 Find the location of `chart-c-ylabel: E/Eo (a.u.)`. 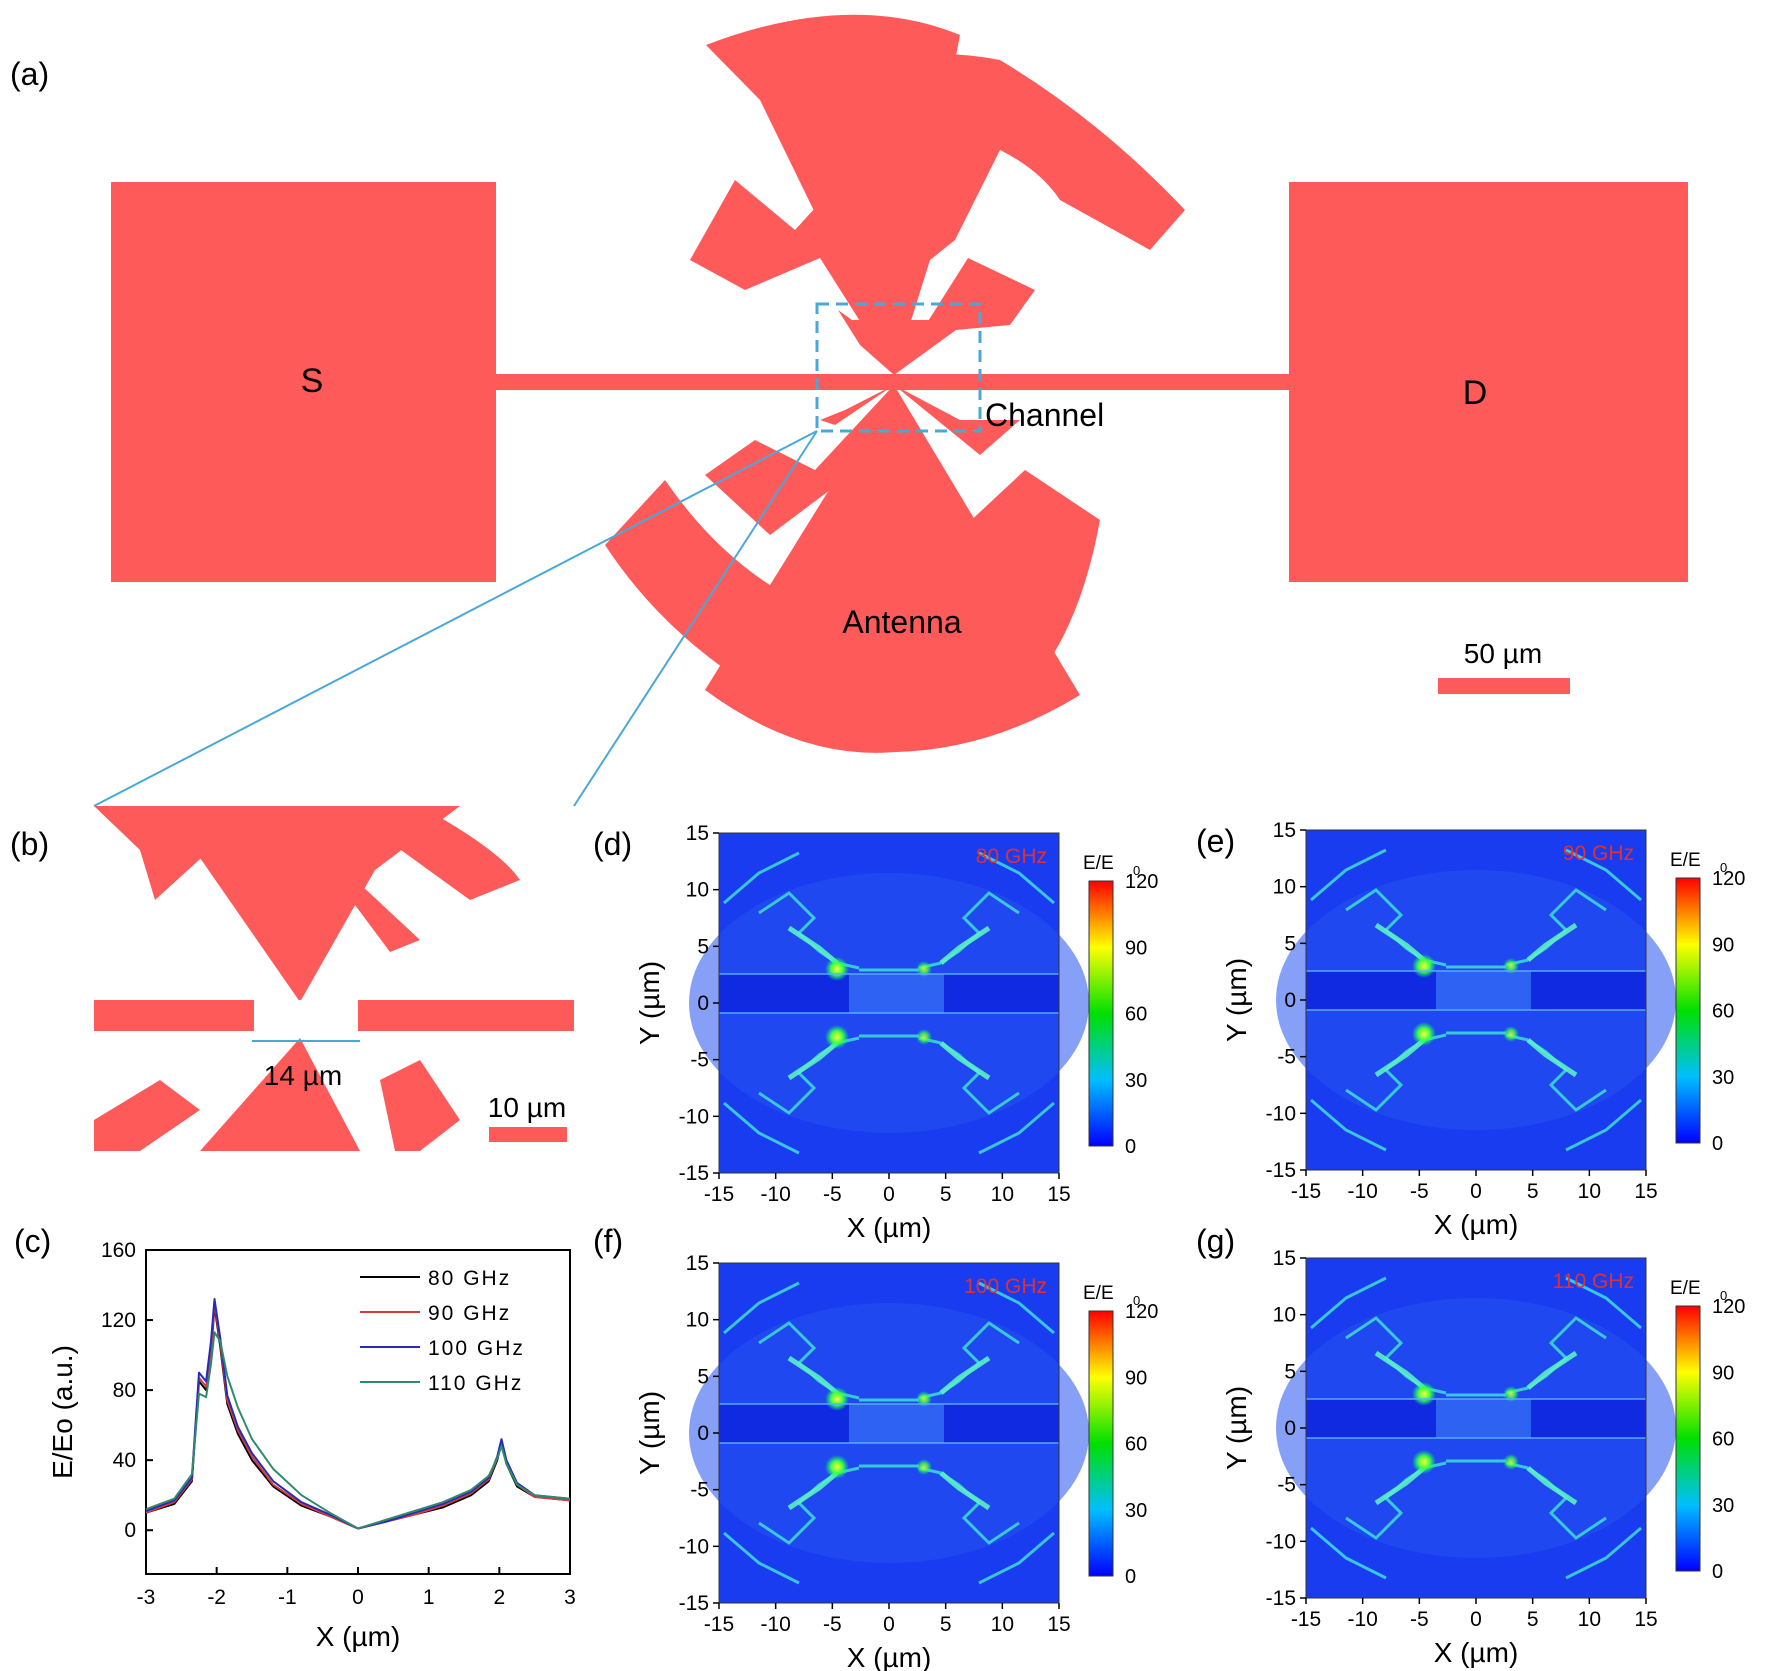

chart-c-ylabel: E/Eo (a.u.) is located at coordinates (62, 1412).